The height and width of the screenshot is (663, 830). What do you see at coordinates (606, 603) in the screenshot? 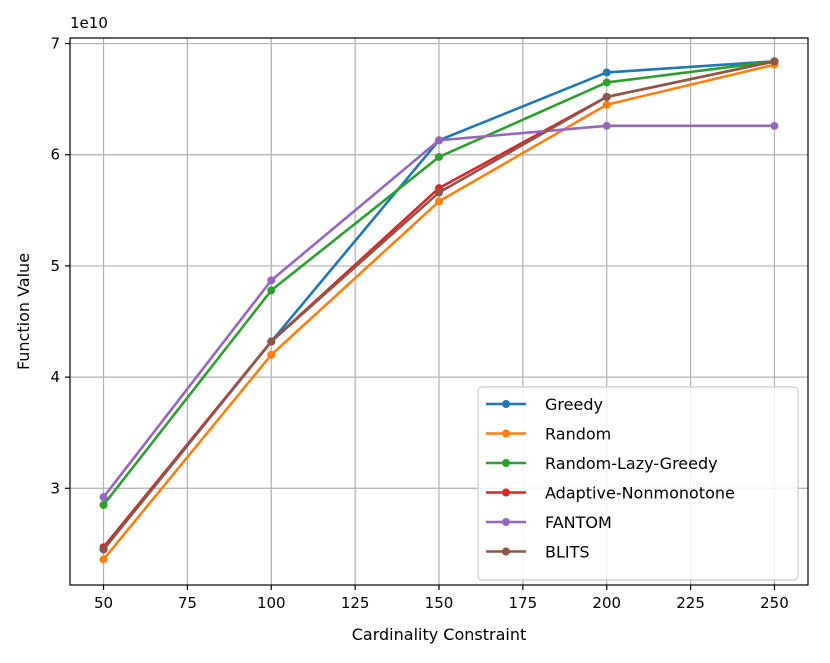
I see `x-tick-label: 200` at bounding box center [606, 603].